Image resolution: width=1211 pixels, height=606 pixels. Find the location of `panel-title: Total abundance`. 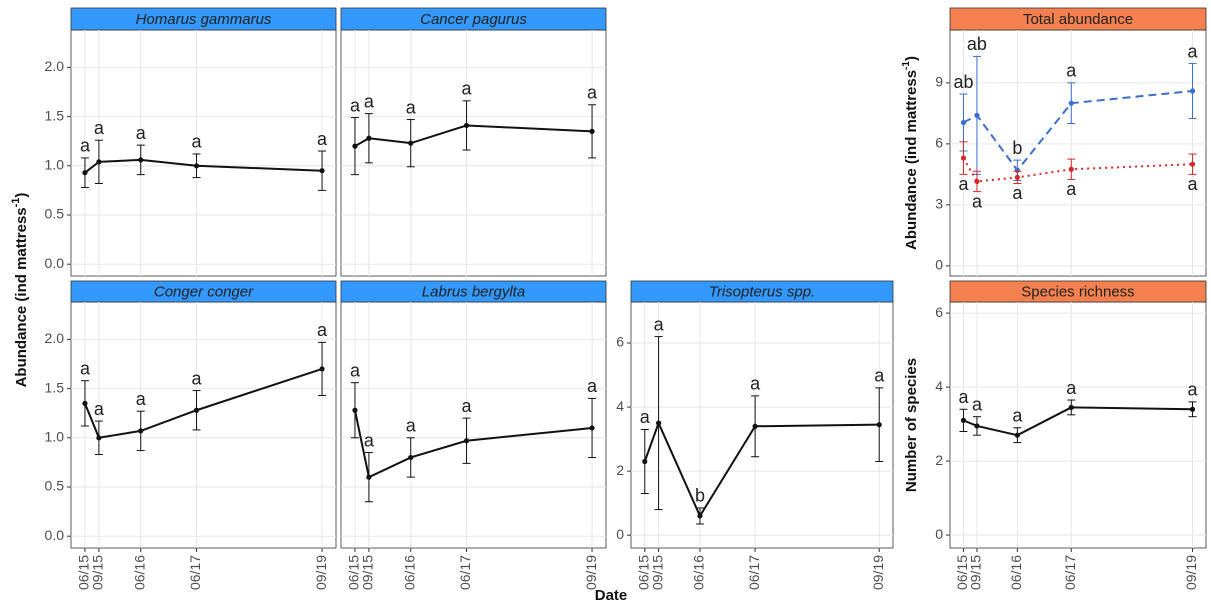

panel-title: Total abundance is located at coordinates (1078, 19).